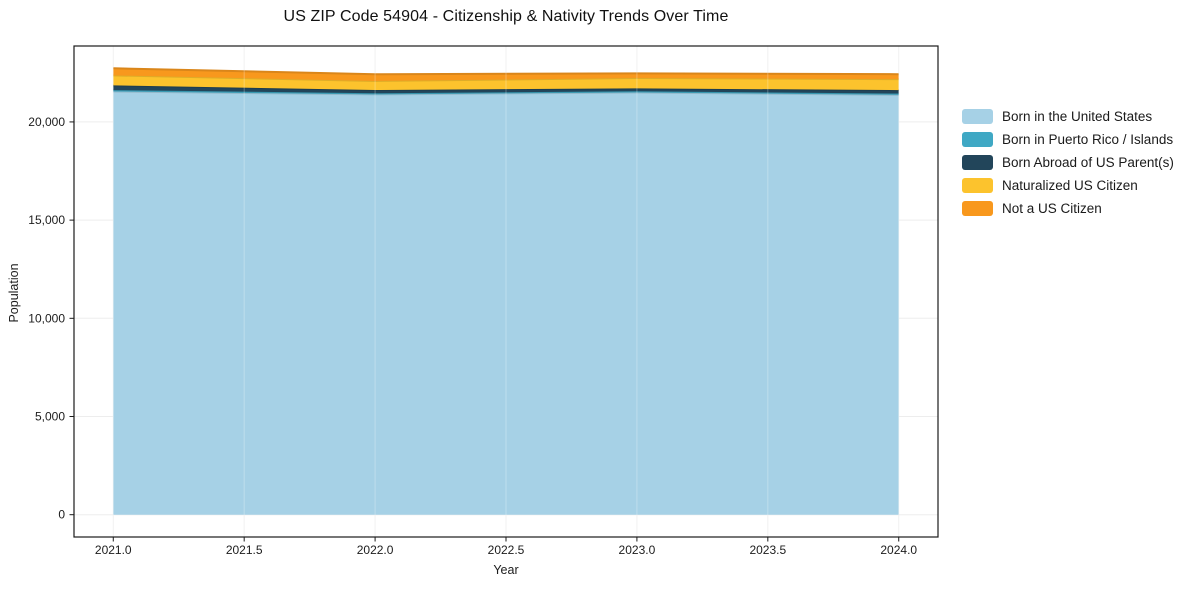 Image resolution: width=1189 pixels, height=590 pixels. Describe the element at coordinates (977, 116) in the screenshot. I see `legend-swatch-born-us` at that location.